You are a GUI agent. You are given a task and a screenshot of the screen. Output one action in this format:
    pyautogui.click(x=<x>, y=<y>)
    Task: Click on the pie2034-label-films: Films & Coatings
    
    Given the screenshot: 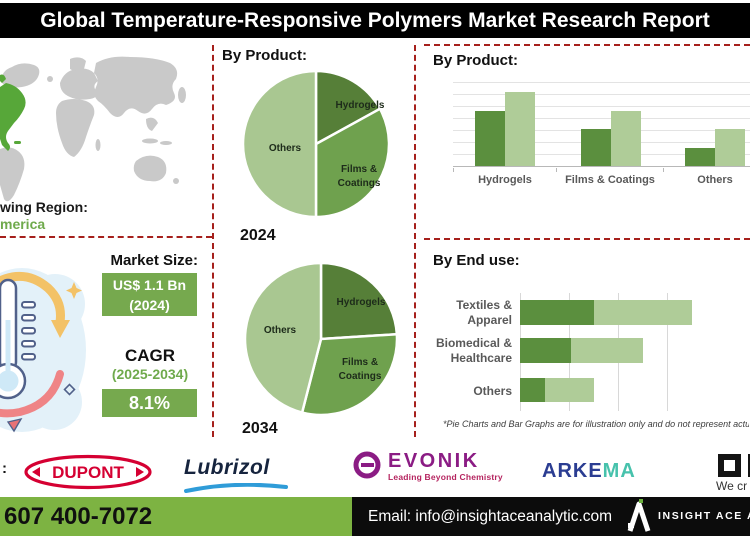 What is the action you would take?
    pyautogui.click(x=360, y=369)
    